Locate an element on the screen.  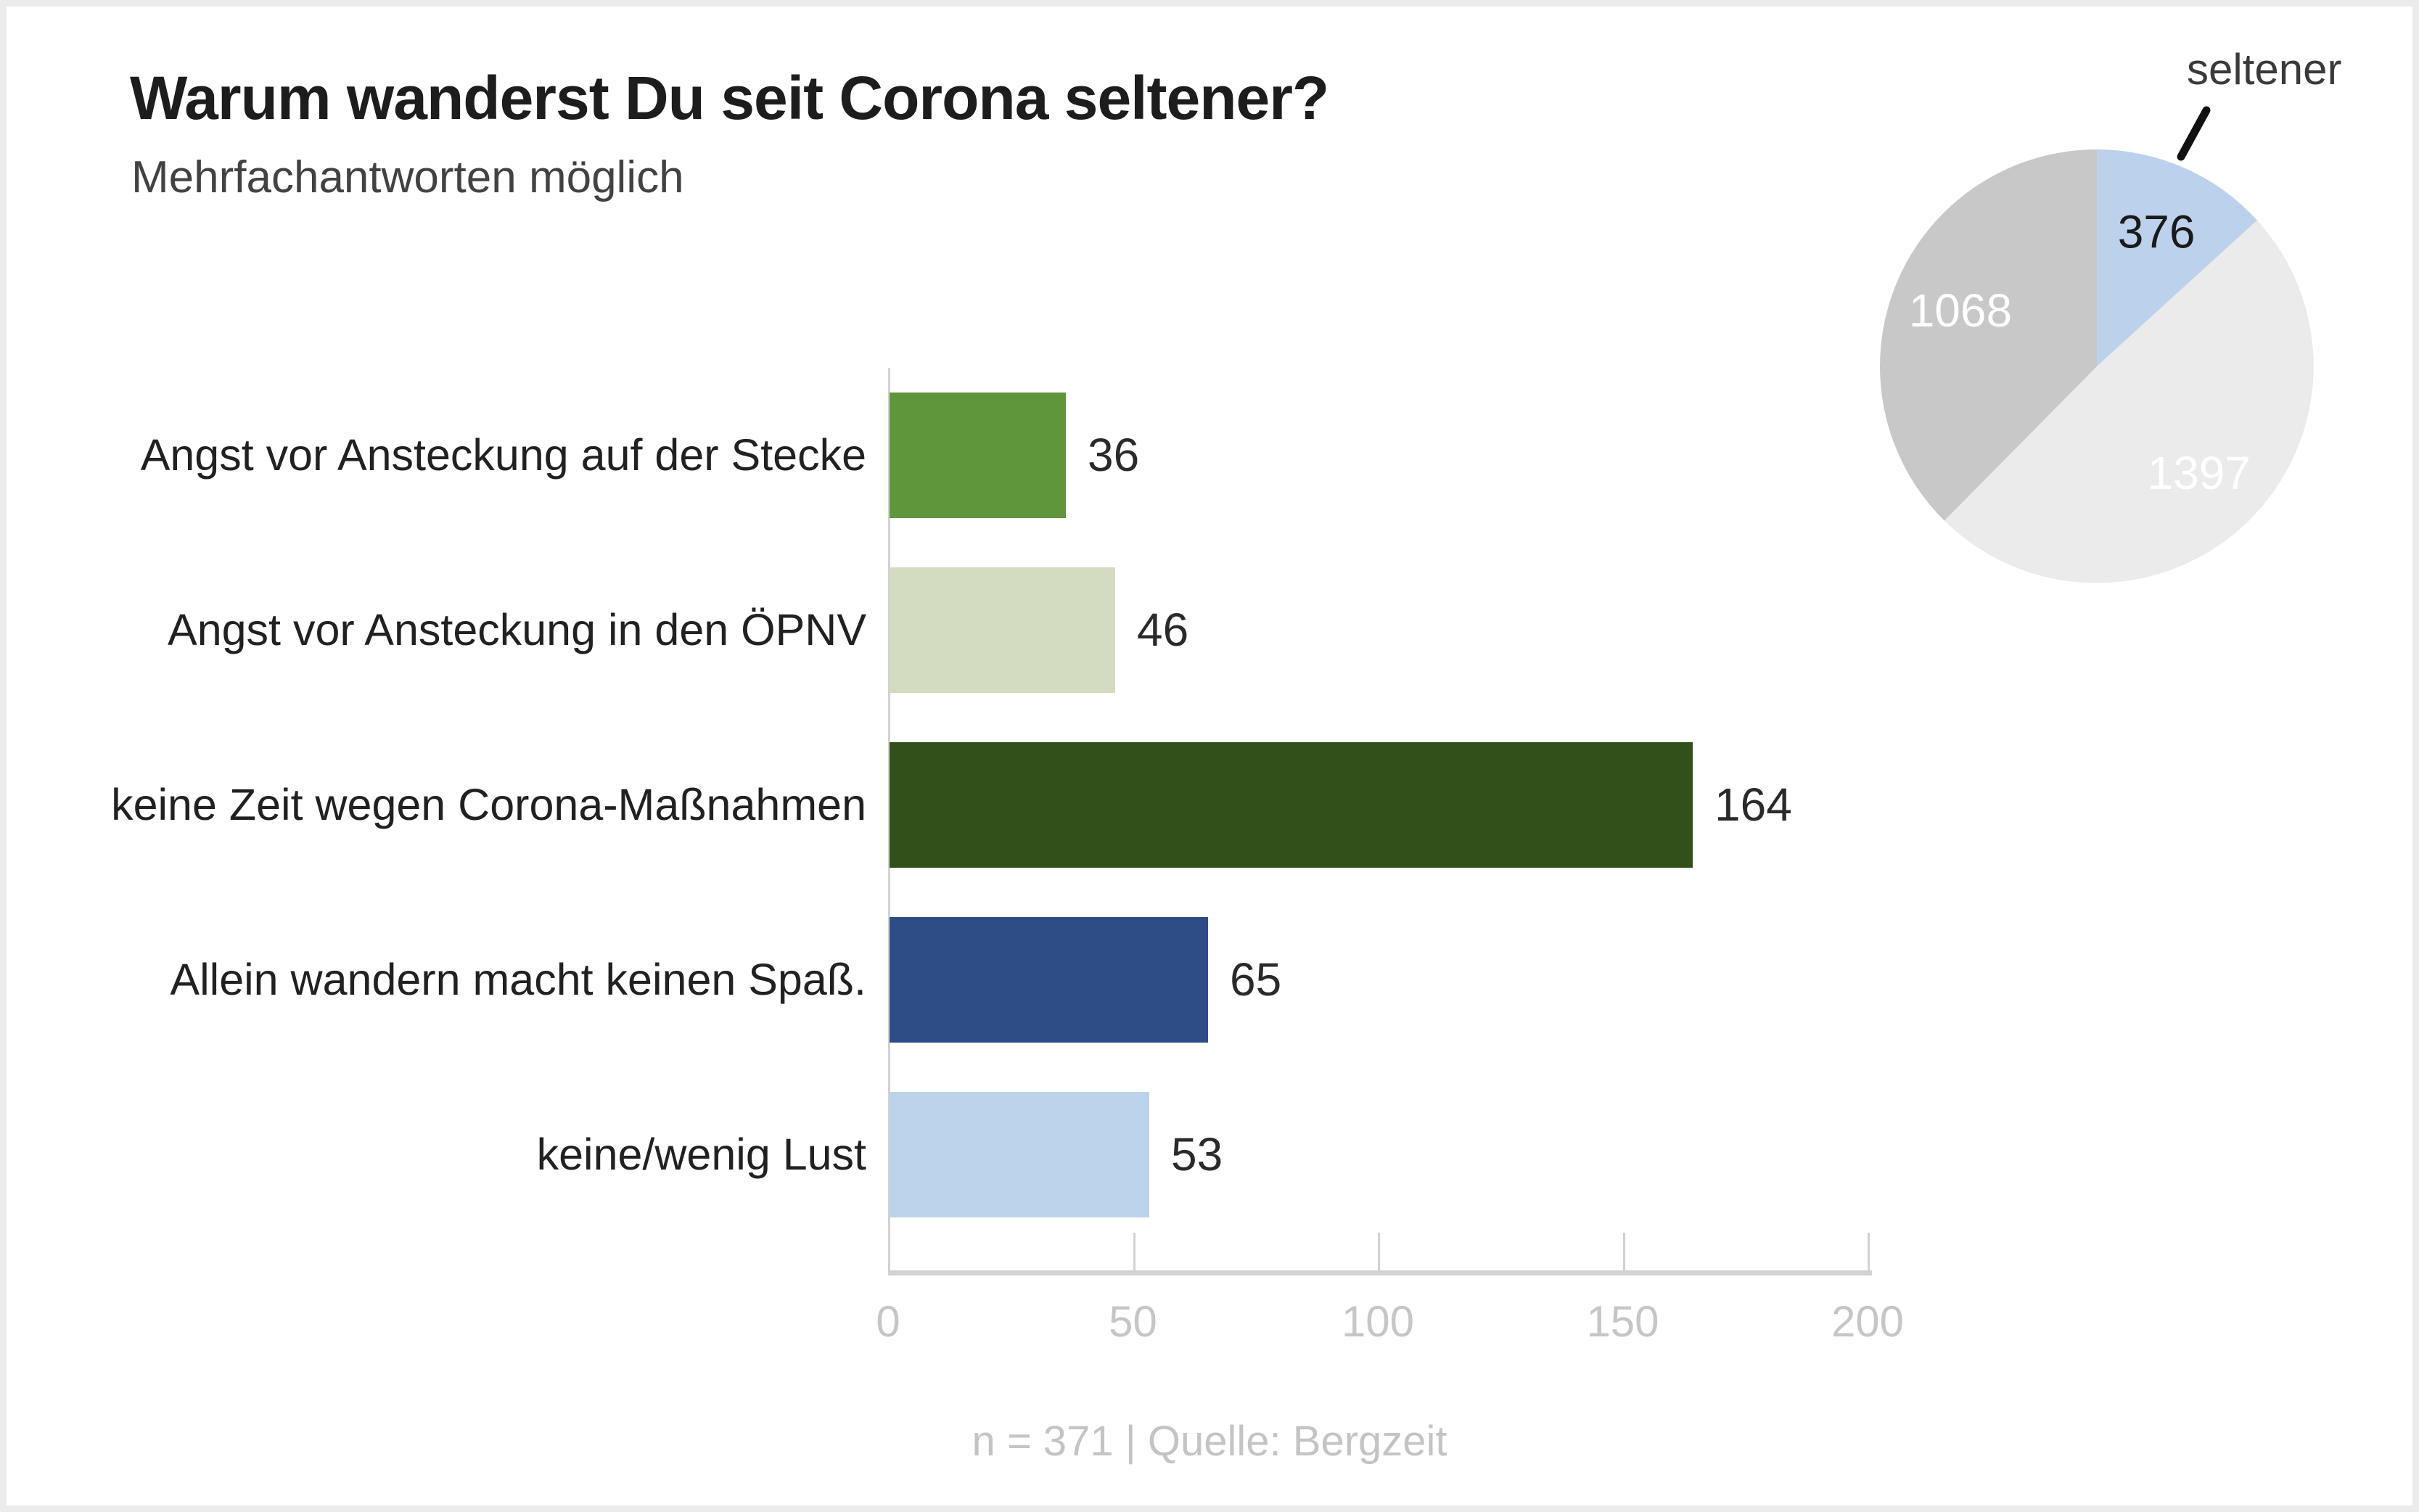
pie-value-label: 1068 is located at coordinates (1960, 310).